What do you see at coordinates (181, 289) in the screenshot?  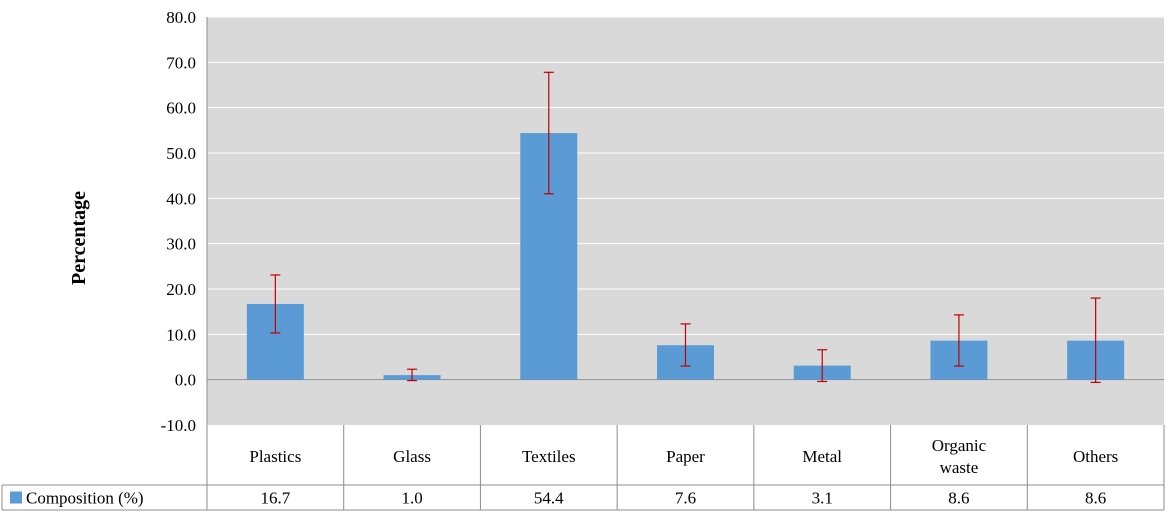 I see `y-tick-label: 20.0` at bounding box center [181, 289].